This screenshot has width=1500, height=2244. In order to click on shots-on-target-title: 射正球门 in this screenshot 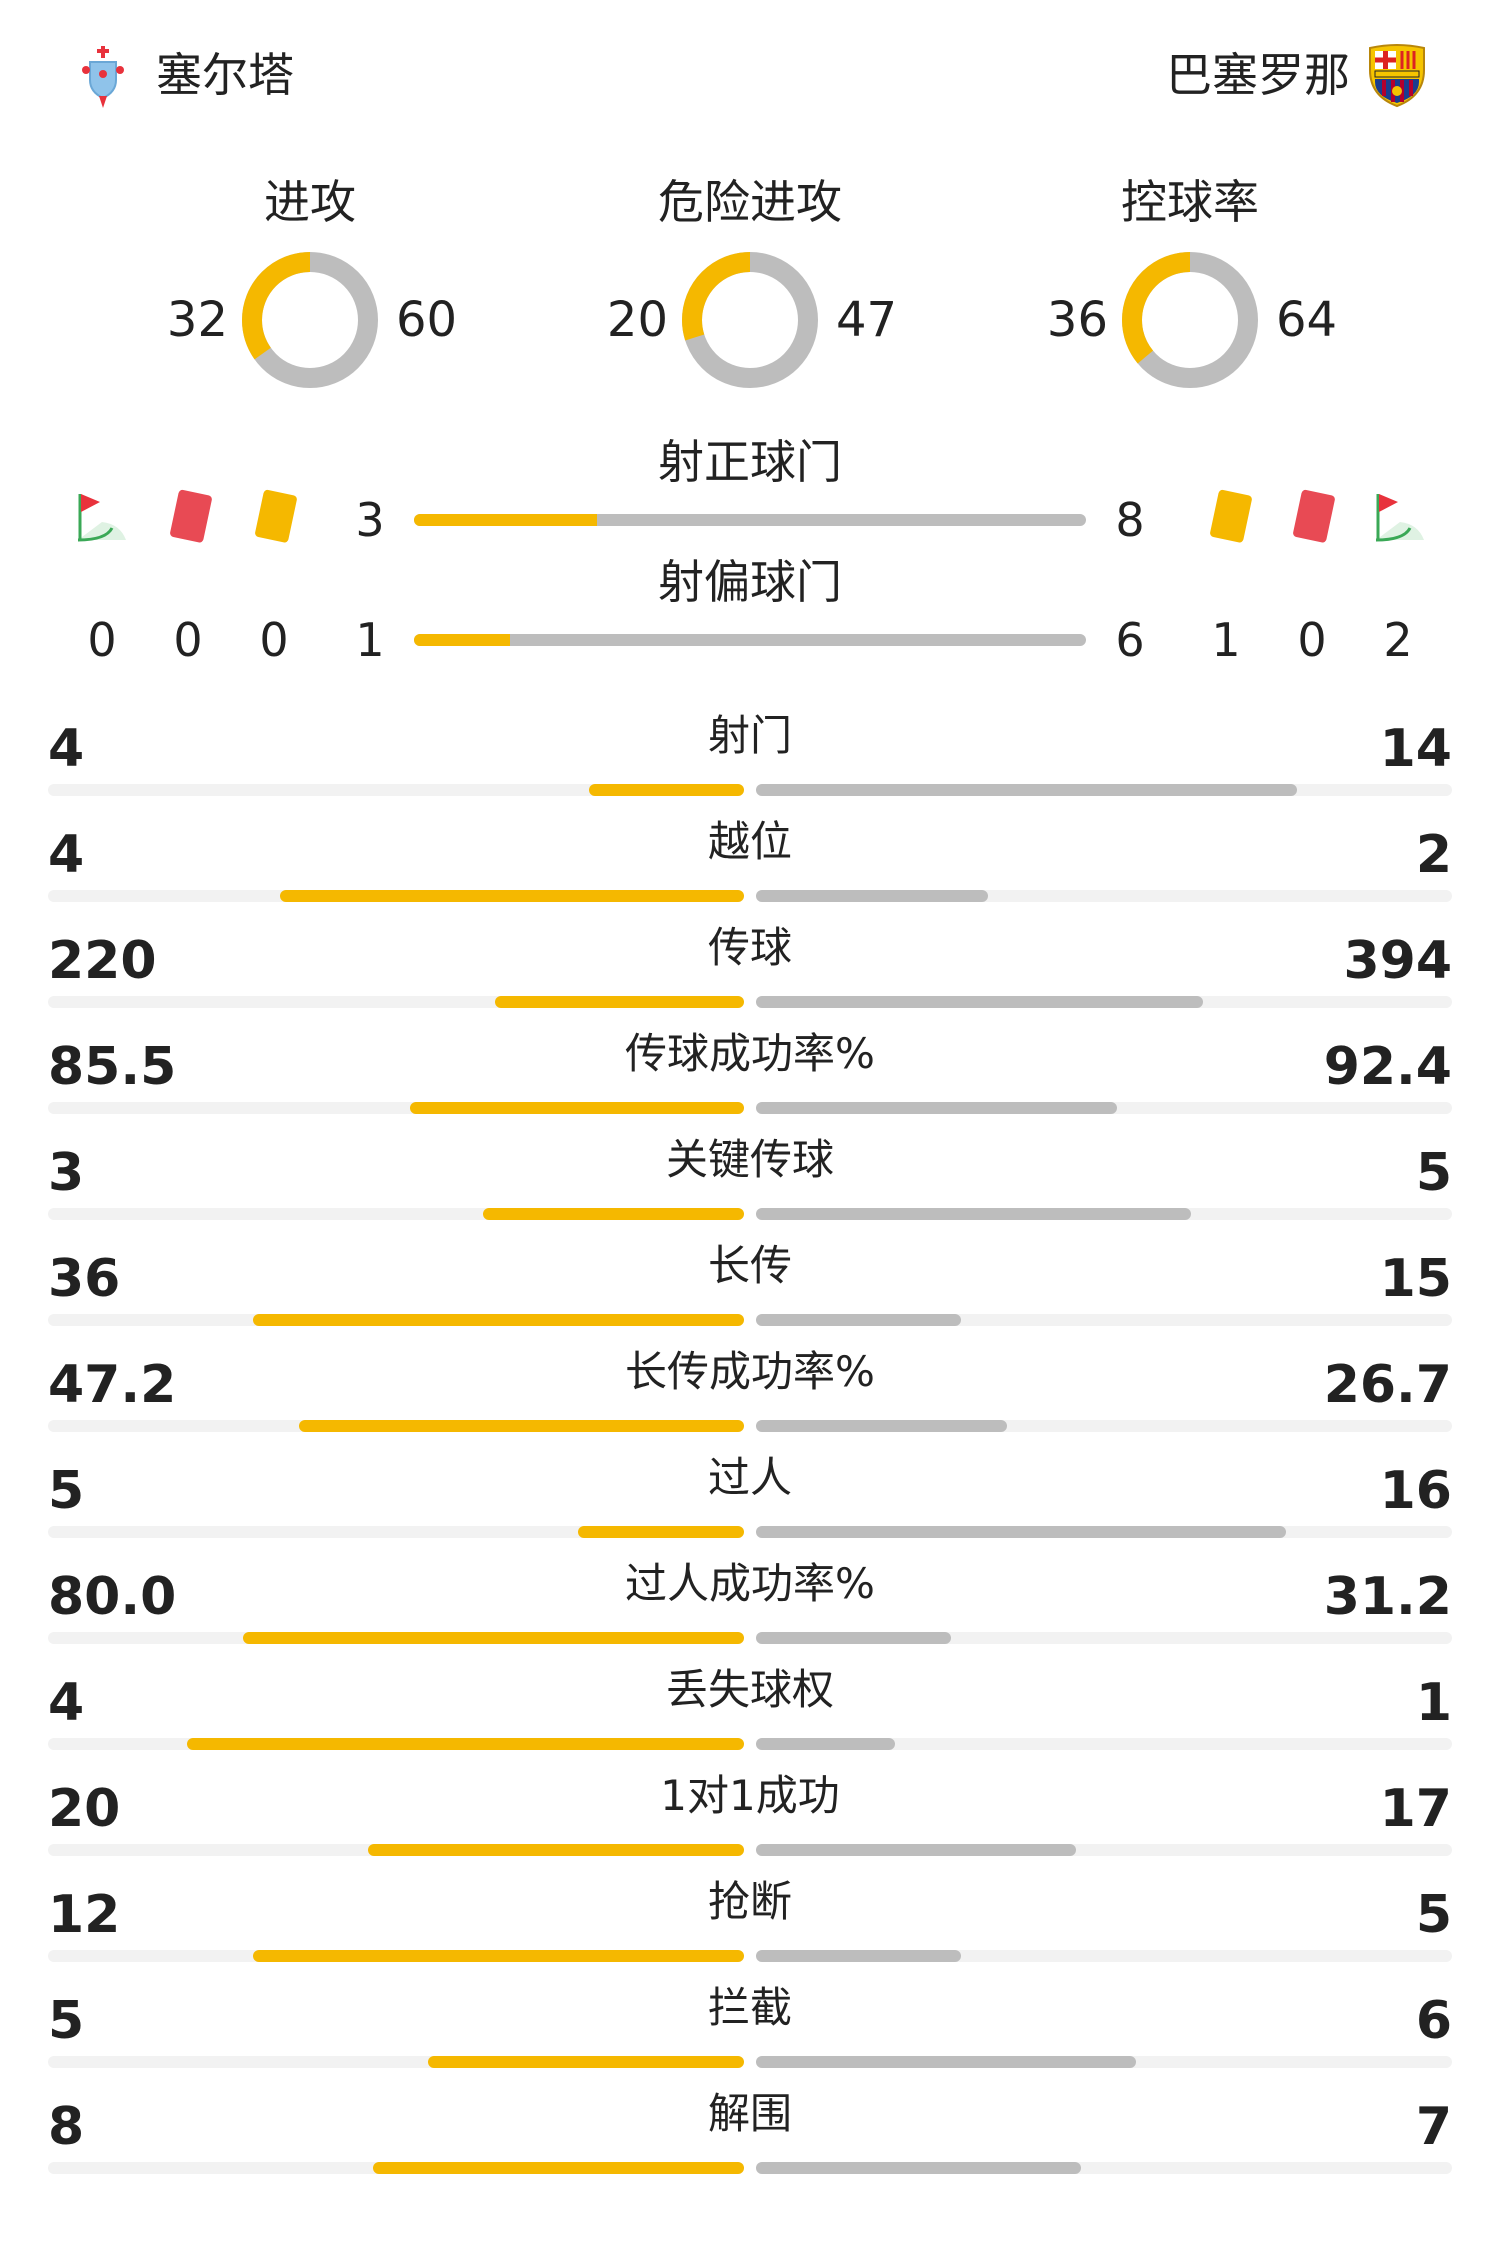, I will do `click(750, 462)`.